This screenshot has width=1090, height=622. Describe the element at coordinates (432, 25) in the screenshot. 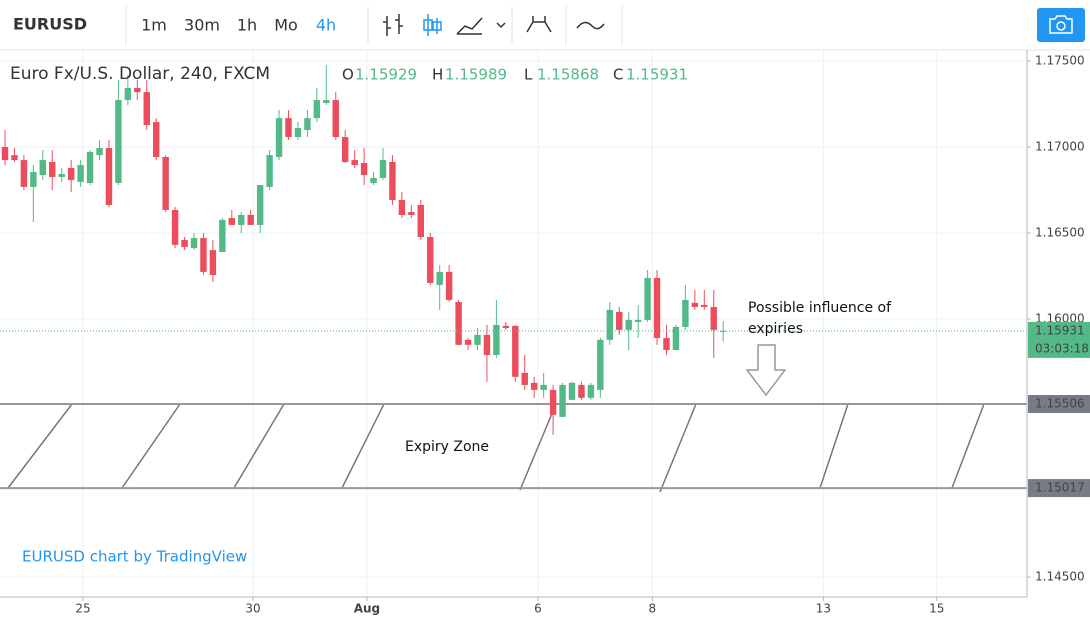

I see `candles-icon` at that location.